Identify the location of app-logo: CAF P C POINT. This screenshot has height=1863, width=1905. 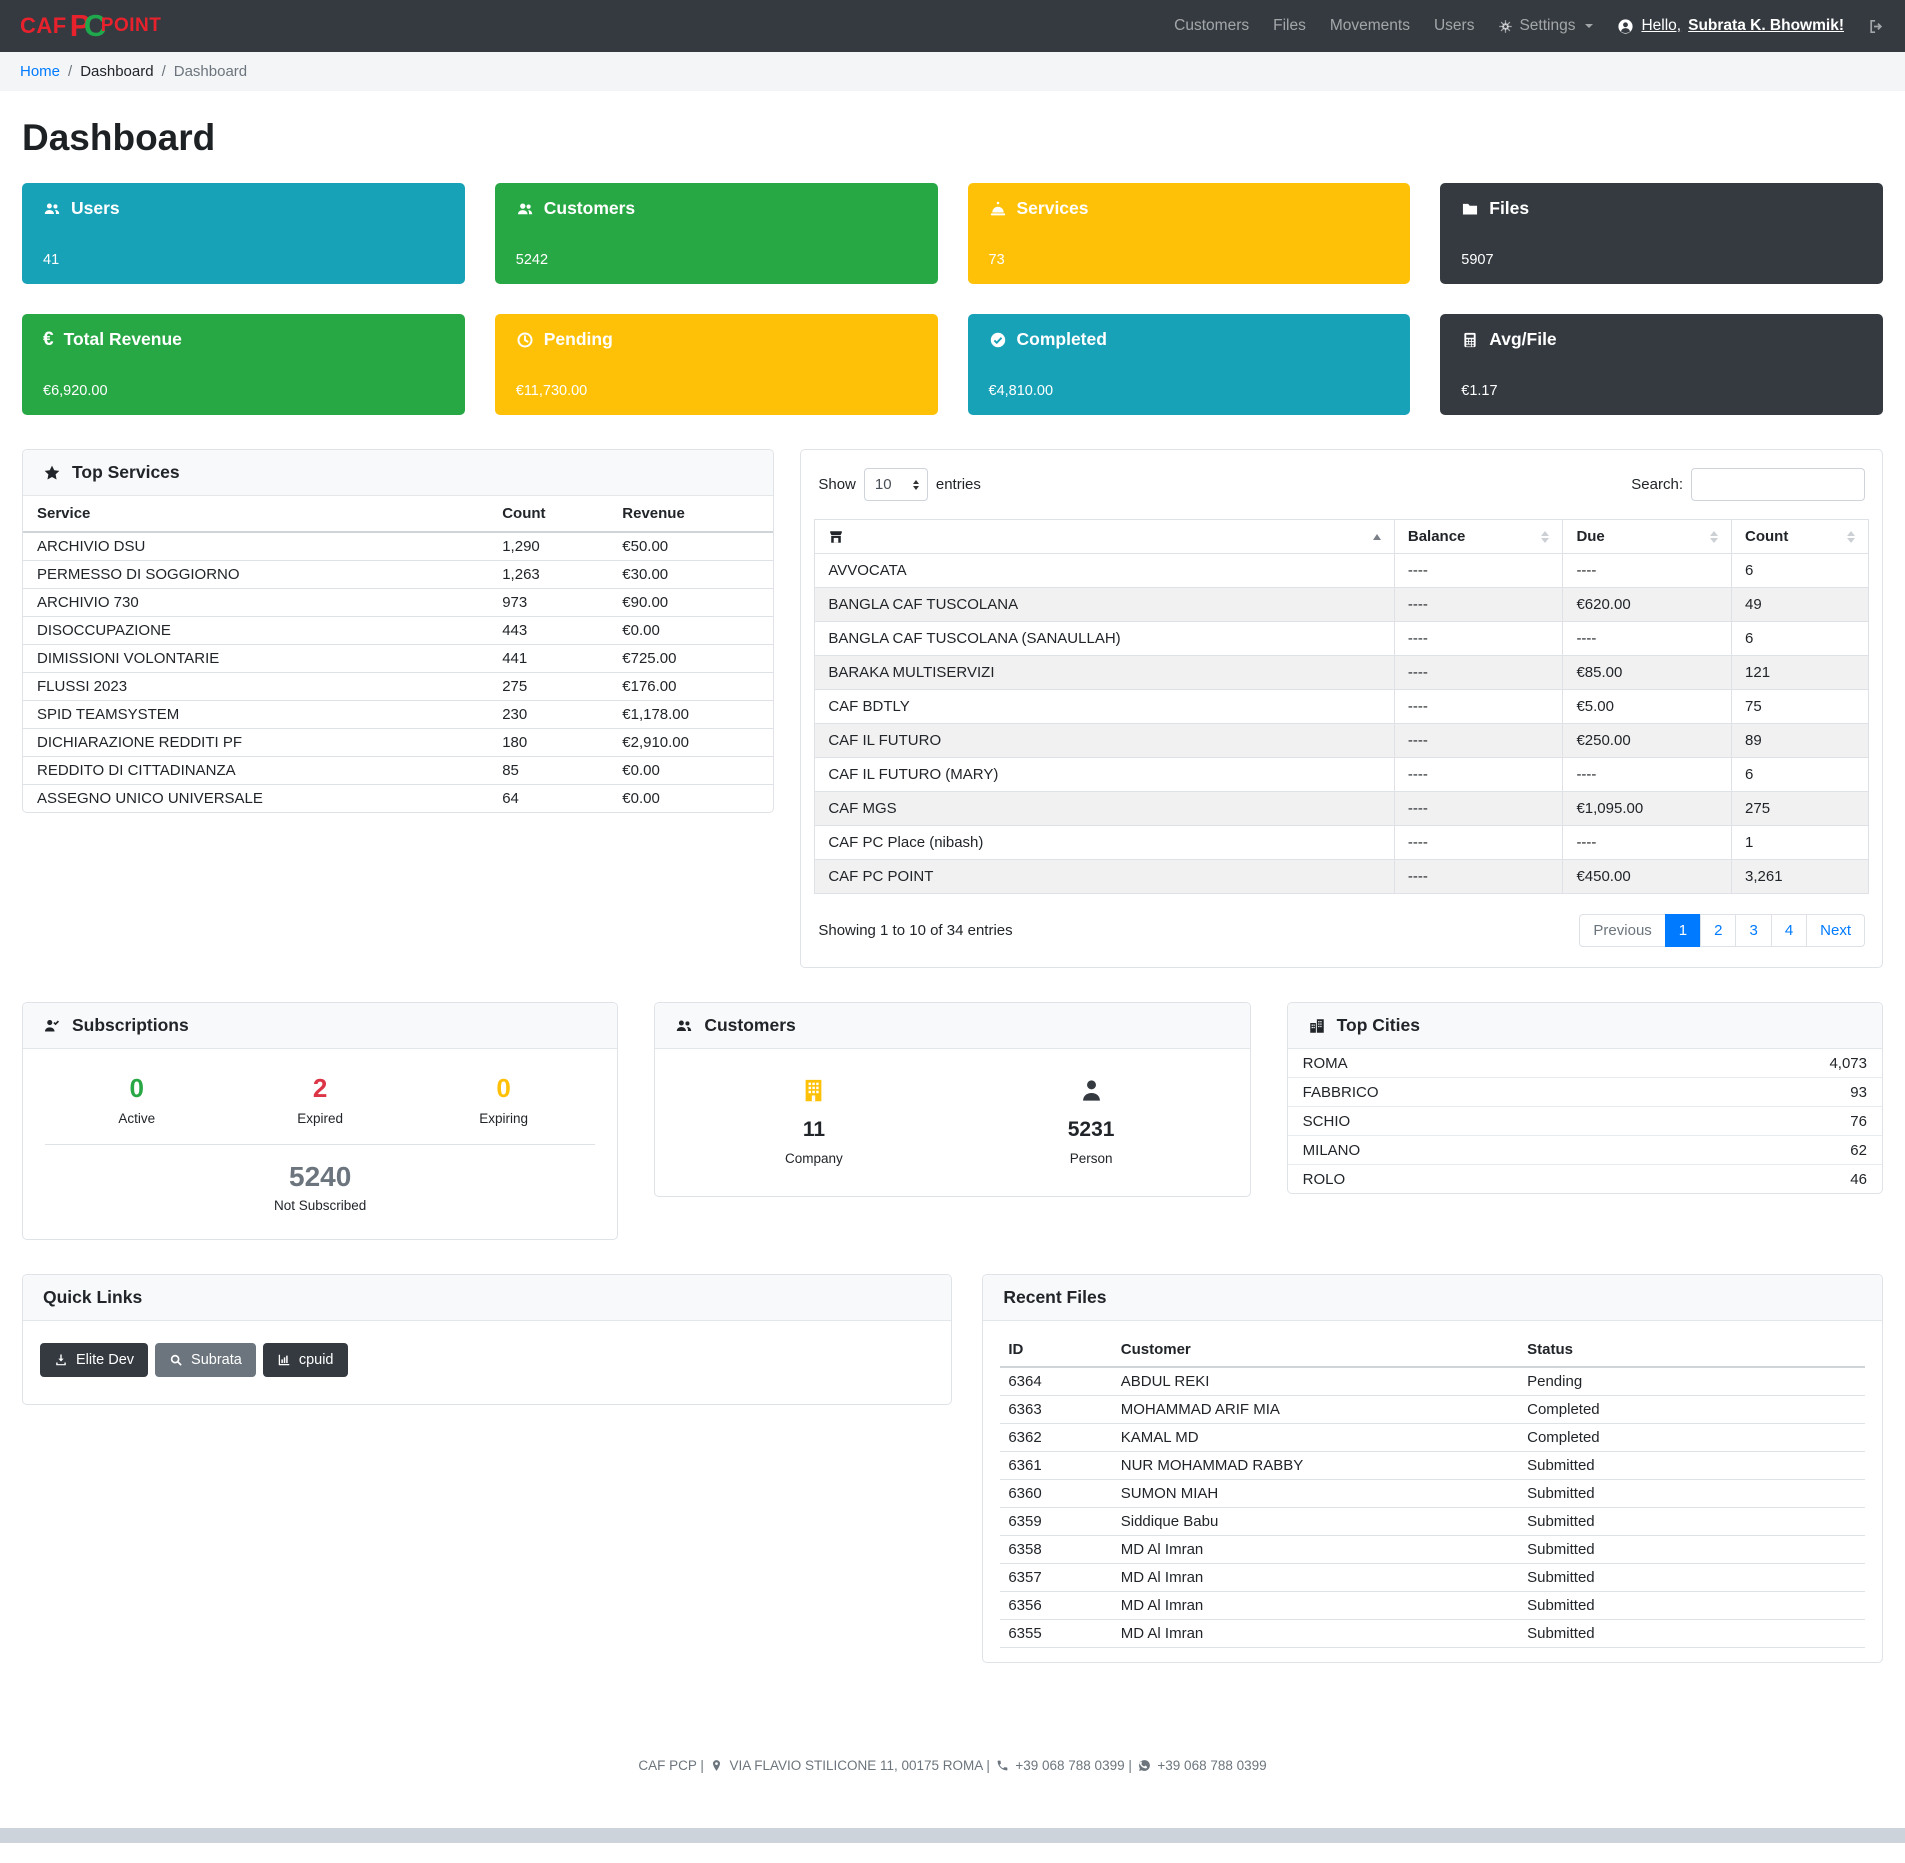
(90, 26).